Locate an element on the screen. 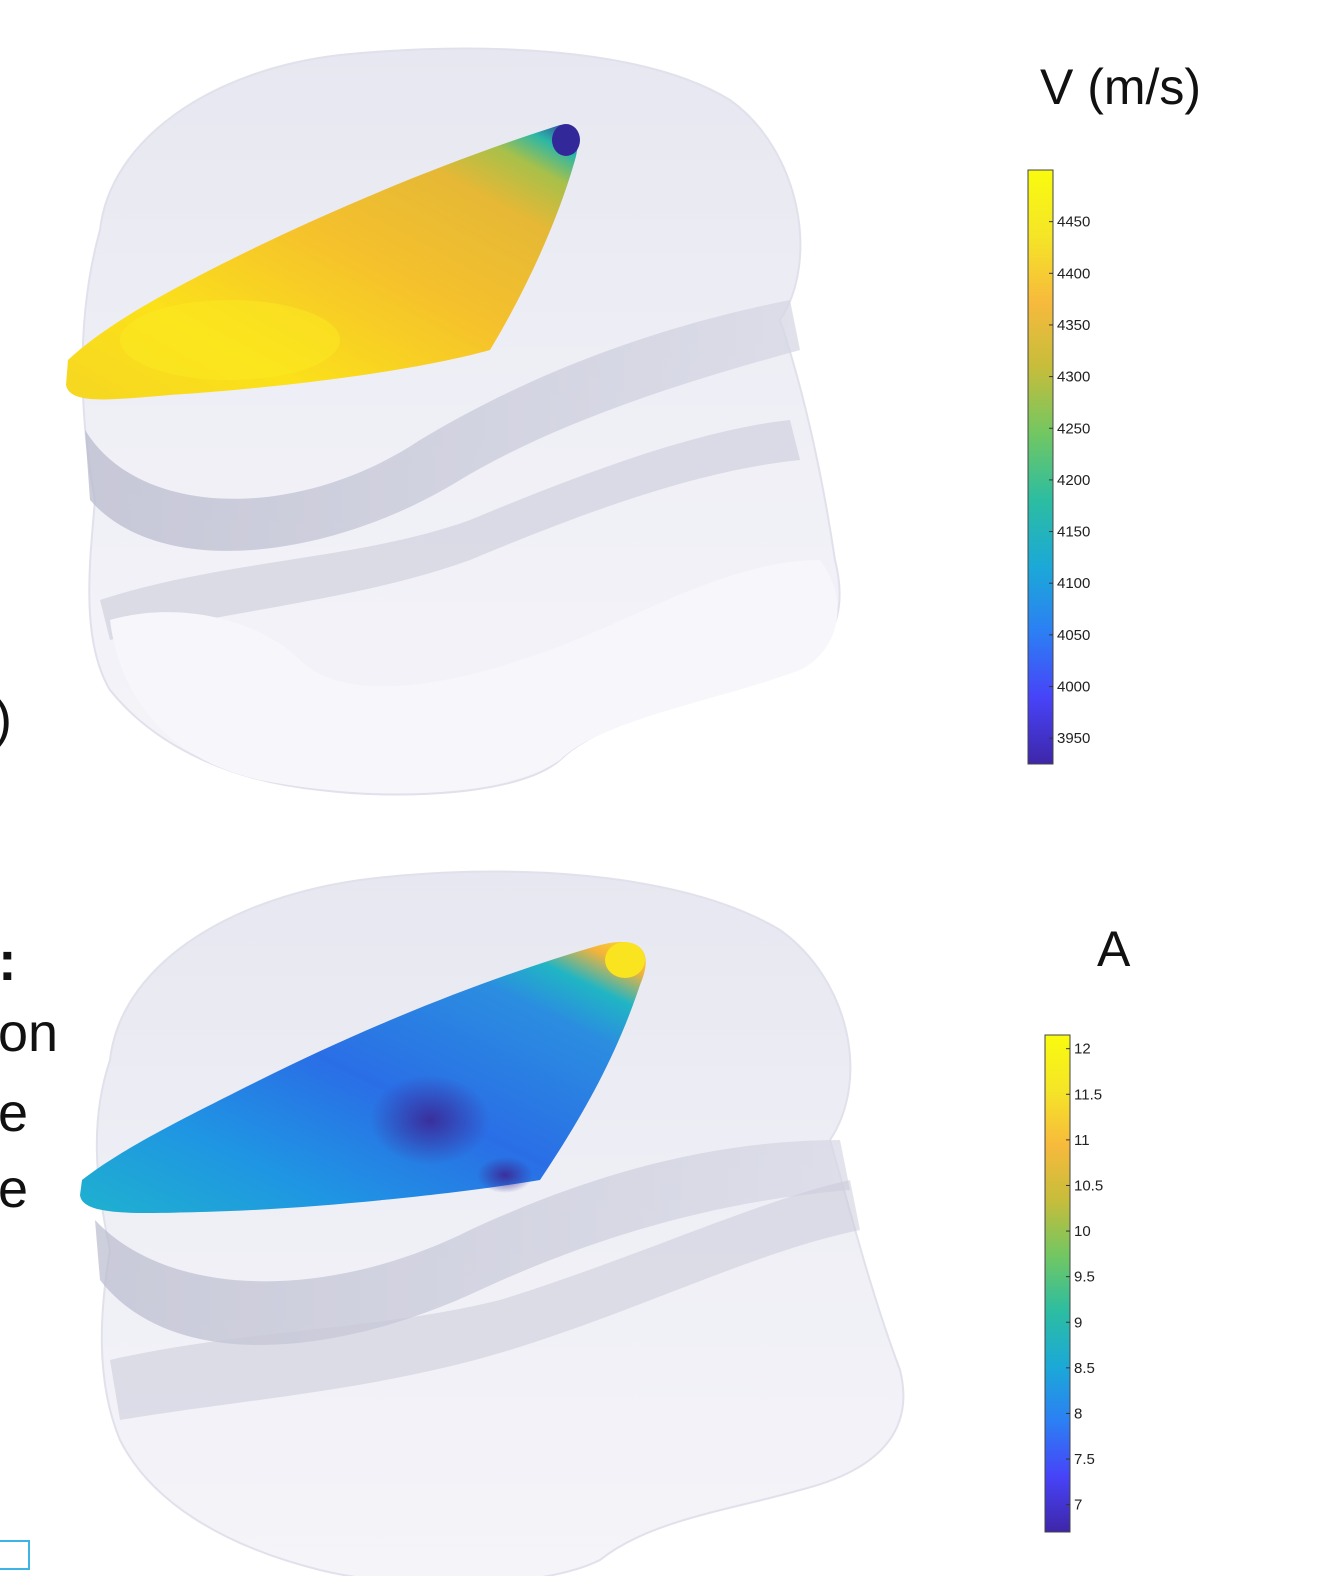 The height and width of the screenshot is (1576, 1319). velocity-map-low-corner is located at coordinates (566, 140).